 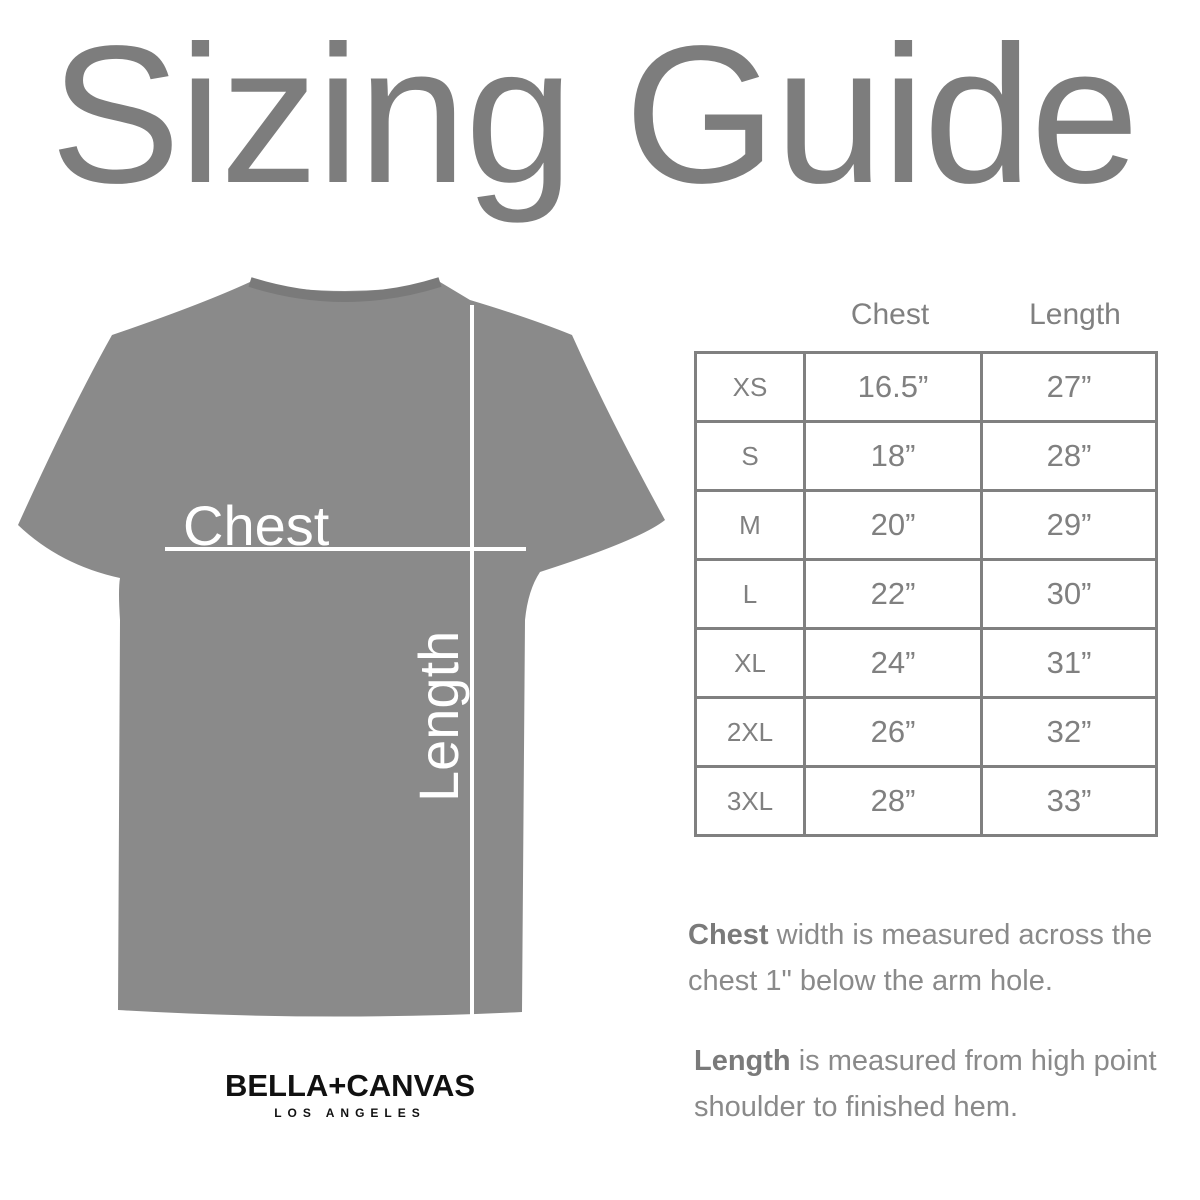 What do you see at coordinates (750, 594) in the screenshot?
I see `cell-size: L` at bounding box center [750, 594].